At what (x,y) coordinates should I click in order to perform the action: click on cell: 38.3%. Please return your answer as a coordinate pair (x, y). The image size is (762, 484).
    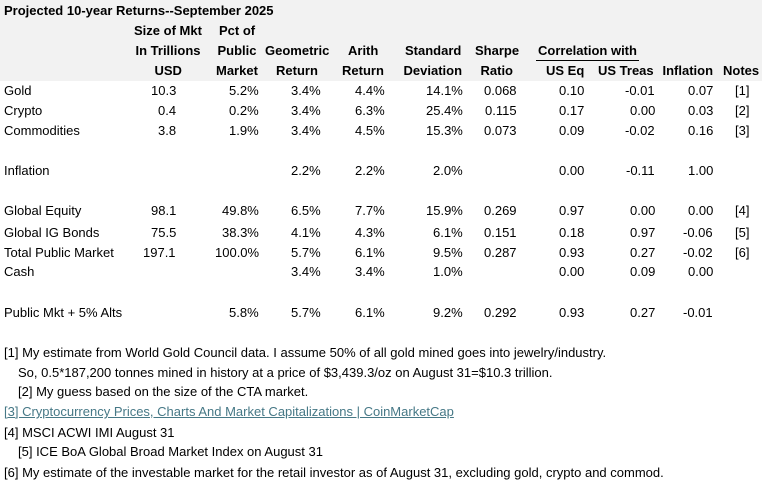
    Looking at the image, I should click on (240, 232).